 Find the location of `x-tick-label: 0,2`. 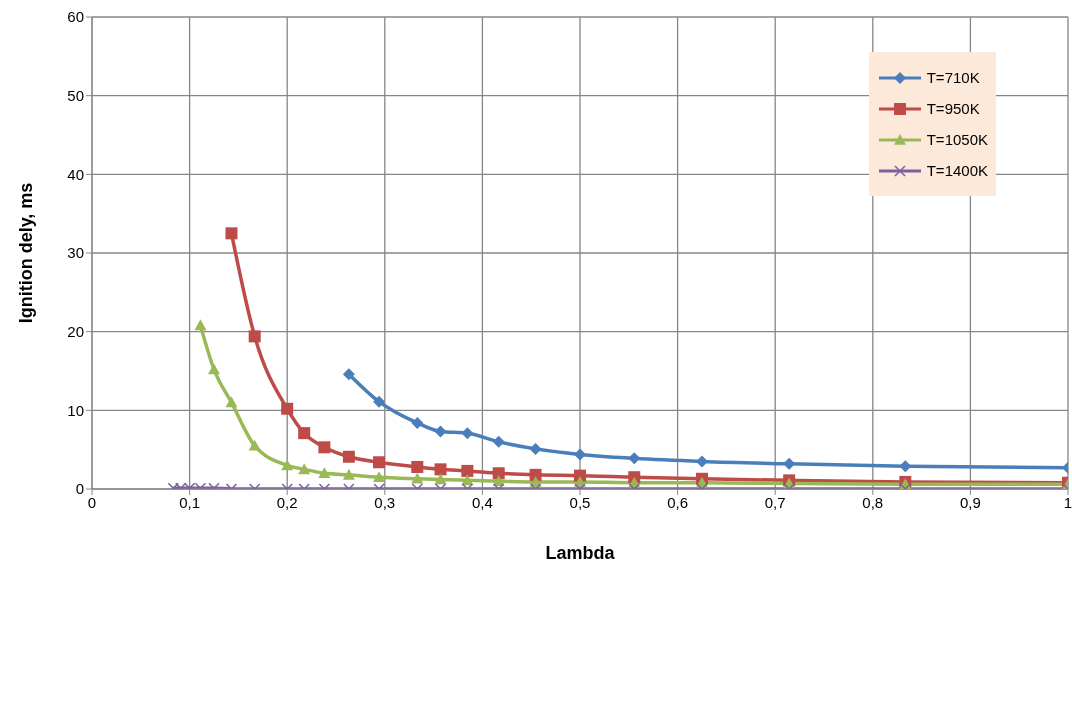

x-tick-label: 0,2 is located at coordinates (287, 502).